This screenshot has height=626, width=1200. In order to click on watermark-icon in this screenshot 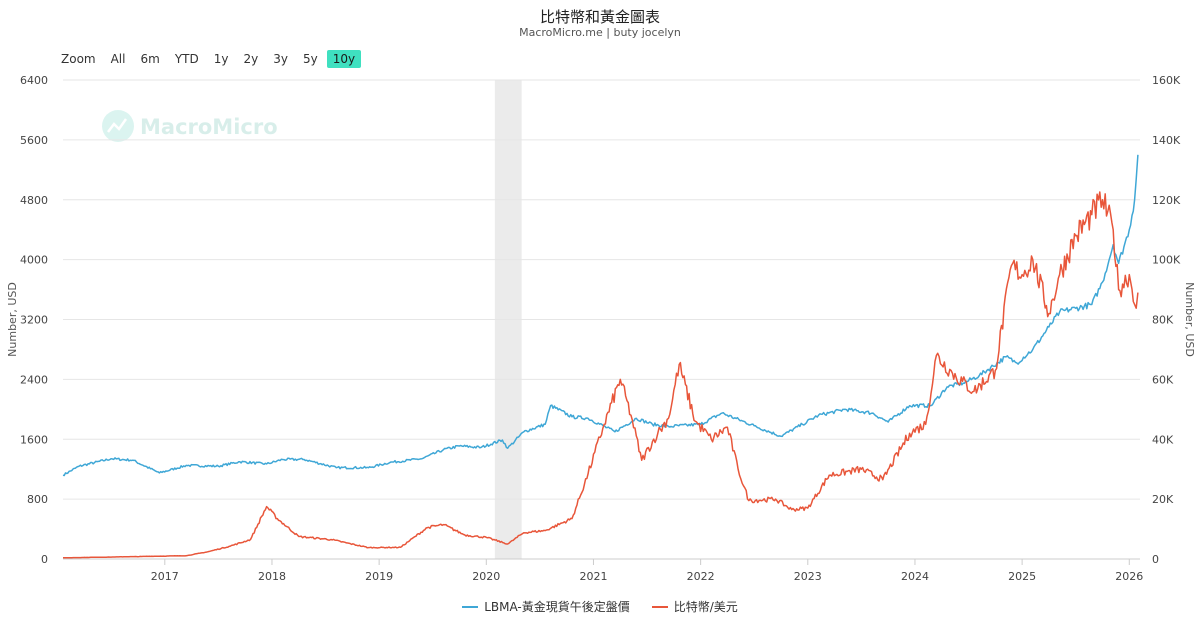, I will do `click(118, 126)`.